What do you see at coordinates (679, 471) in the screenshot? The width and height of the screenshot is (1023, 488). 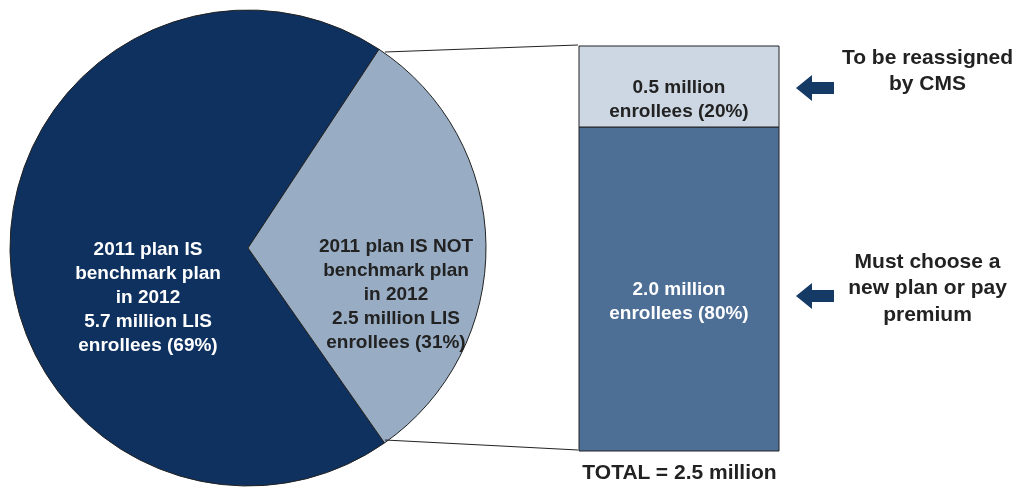 I see `x-axis-title: TOTAL = 2.5 million` at bounding box center [679, 471].